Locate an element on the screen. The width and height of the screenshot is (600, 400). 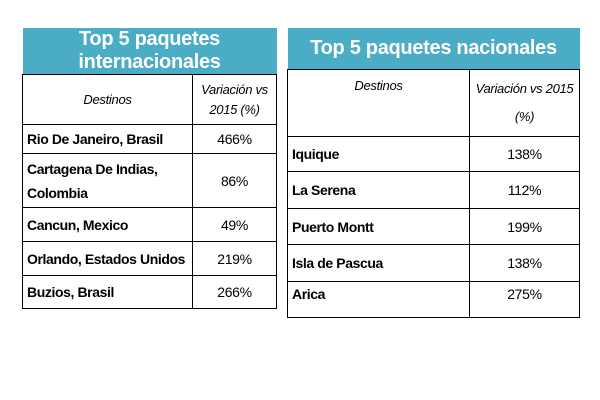
table-title-row: Top 5 paquetes nacionales is located at coordinates (433, 49).